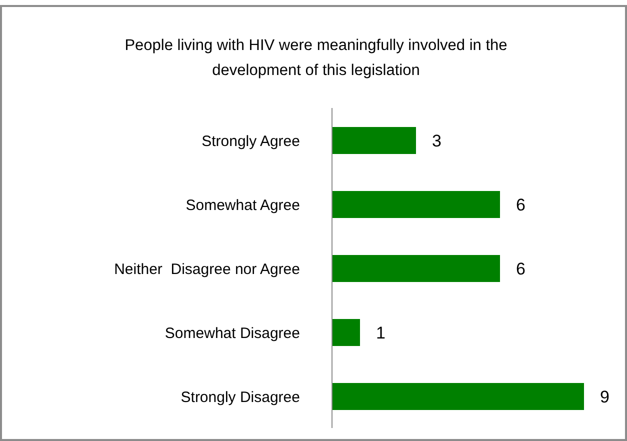 The image size is (627, 441). I want to click on y-tick-label: Somewhat Agree, so click(243, 205).